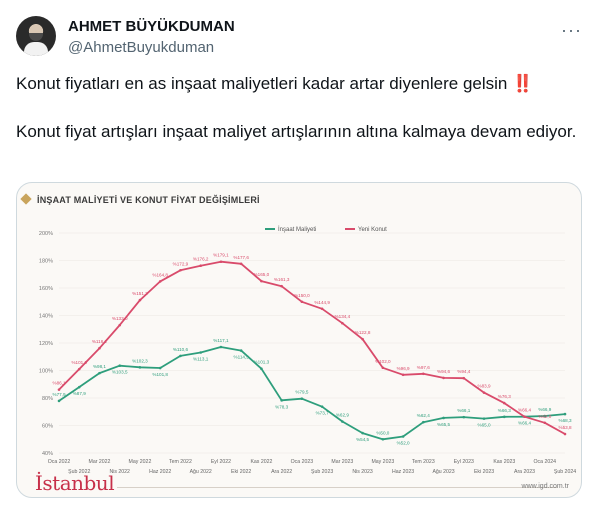 Image resolution: width=598 pixels, height=513 pixels. What do you see at coordinates (36, 49) in the screenshot?
I see `avatar-shirt` at bounding box center [36, 49].